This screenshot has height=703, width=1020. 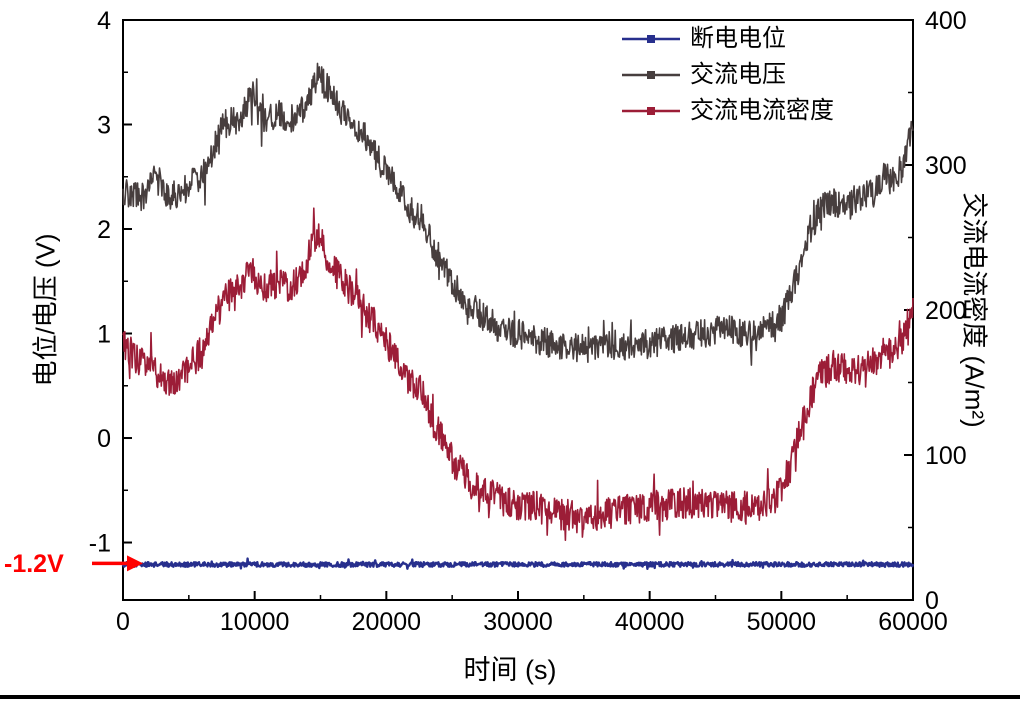 What do you see at coordinates (135, 563) in the screenshot?
I see `annotation-arrow-head` at bounding box center [135, 563].